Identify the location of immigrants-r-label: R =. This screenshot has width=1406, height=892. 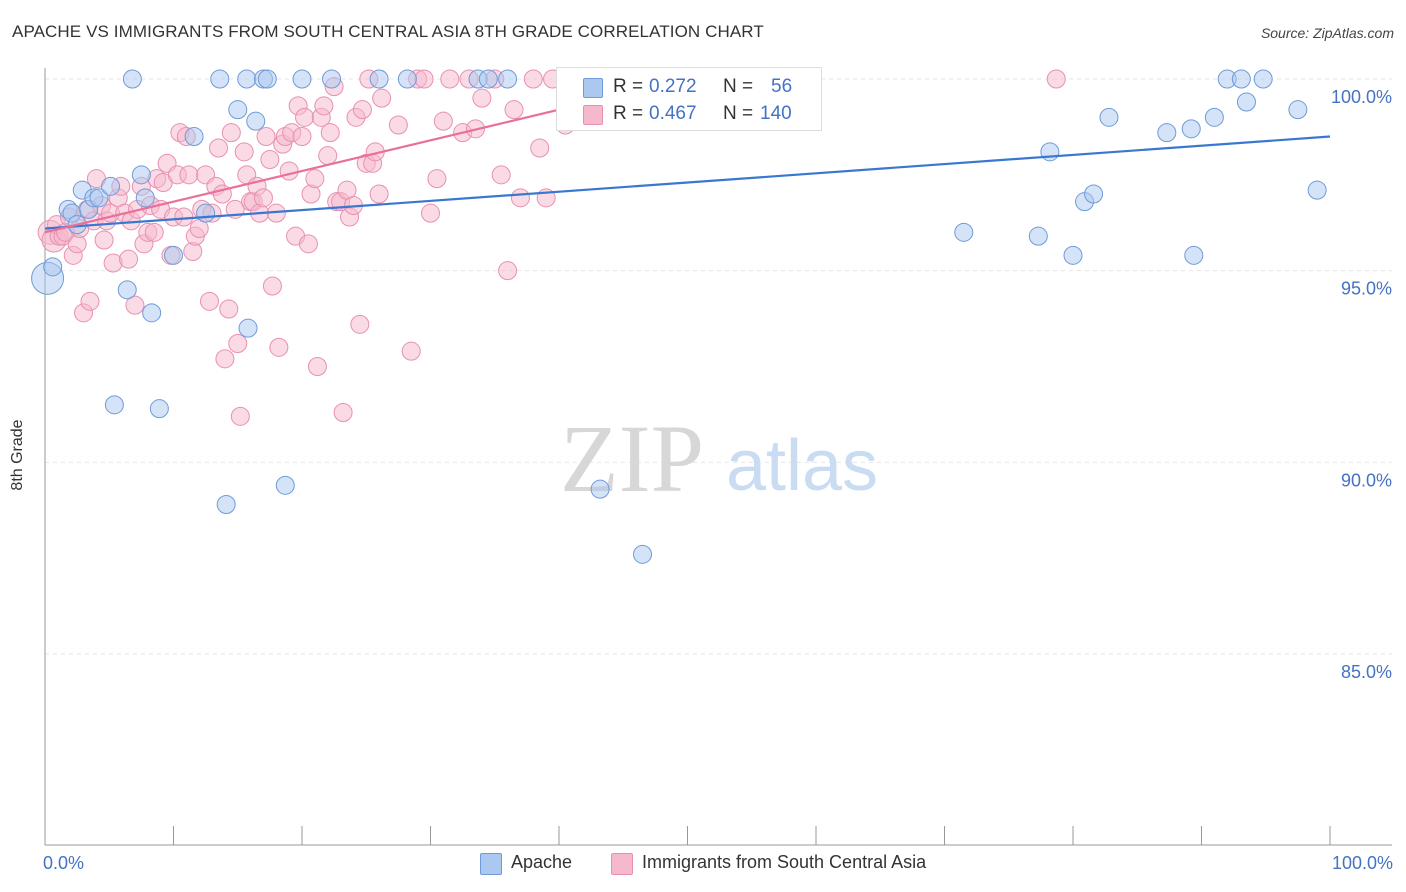
(628, 113).